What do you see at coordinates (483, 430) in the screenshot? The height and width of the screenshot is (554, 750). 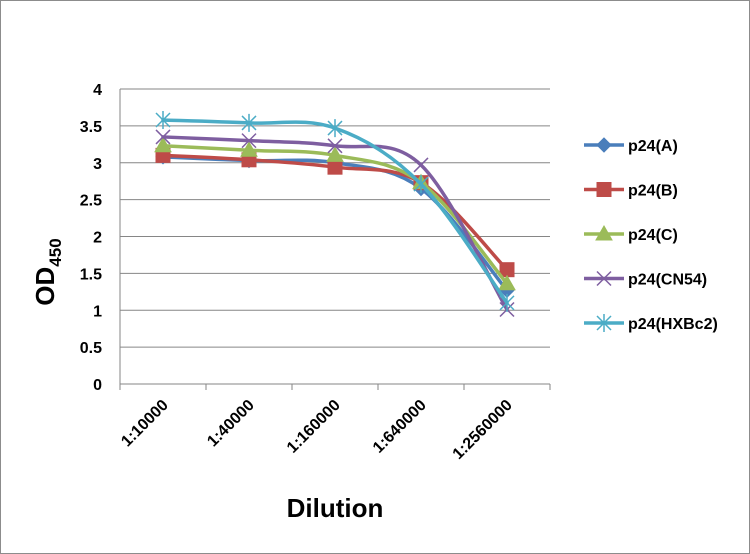 I see `x-tick-label: 1:2560000` at bounding box center [483, 430].